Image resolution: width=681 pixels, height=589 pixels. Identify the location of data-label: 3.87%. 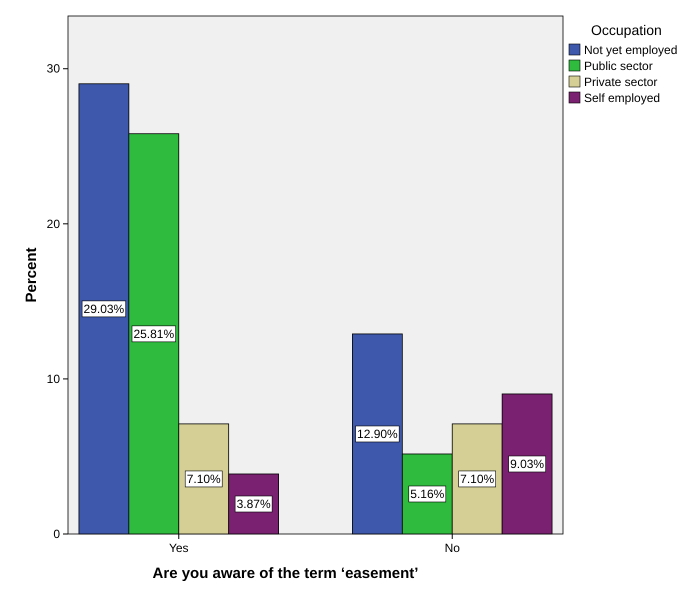
(253, 503).